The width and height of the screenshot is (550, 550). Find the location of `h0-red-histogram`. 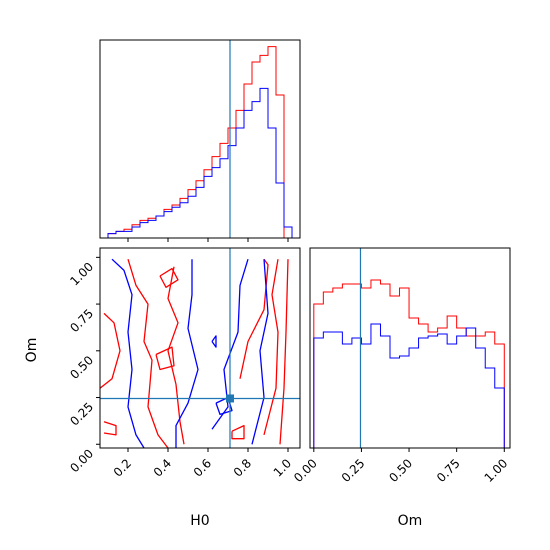

h0-red-histogram is located at coordinates (199, 142).